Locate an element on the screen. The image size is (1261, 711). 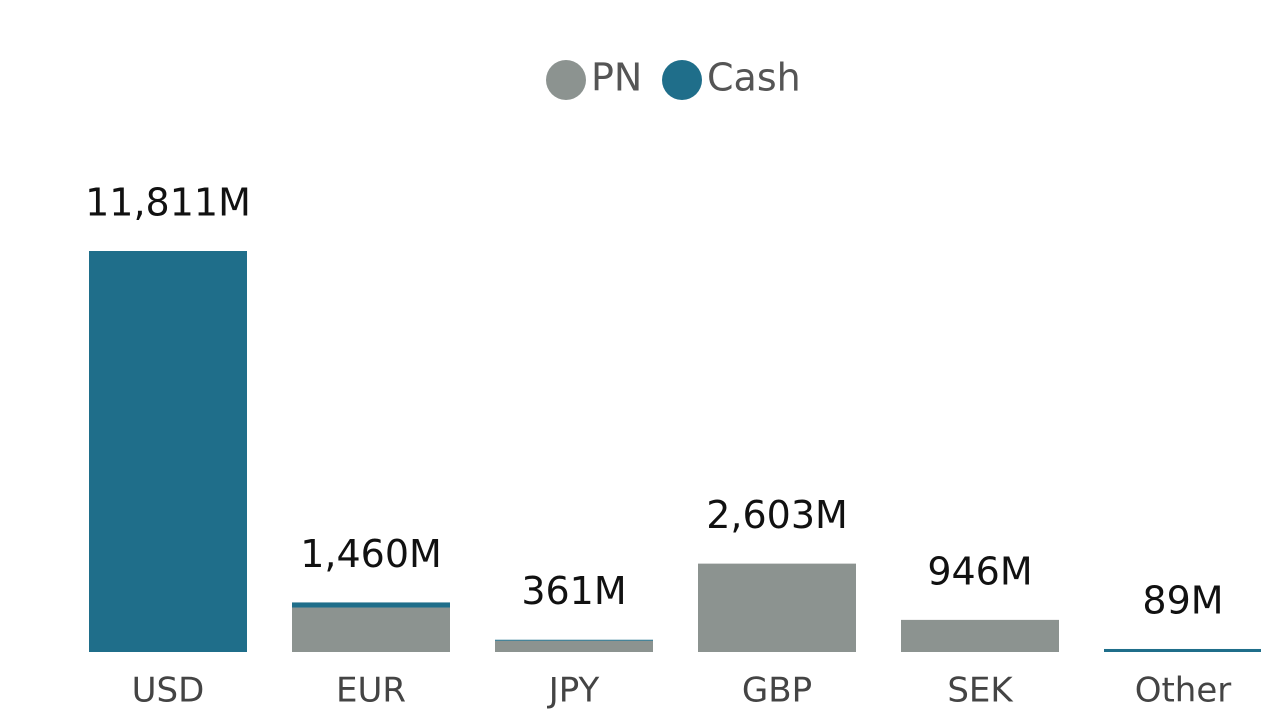
total-label: 11,811M is located at coordinates (168, 203).